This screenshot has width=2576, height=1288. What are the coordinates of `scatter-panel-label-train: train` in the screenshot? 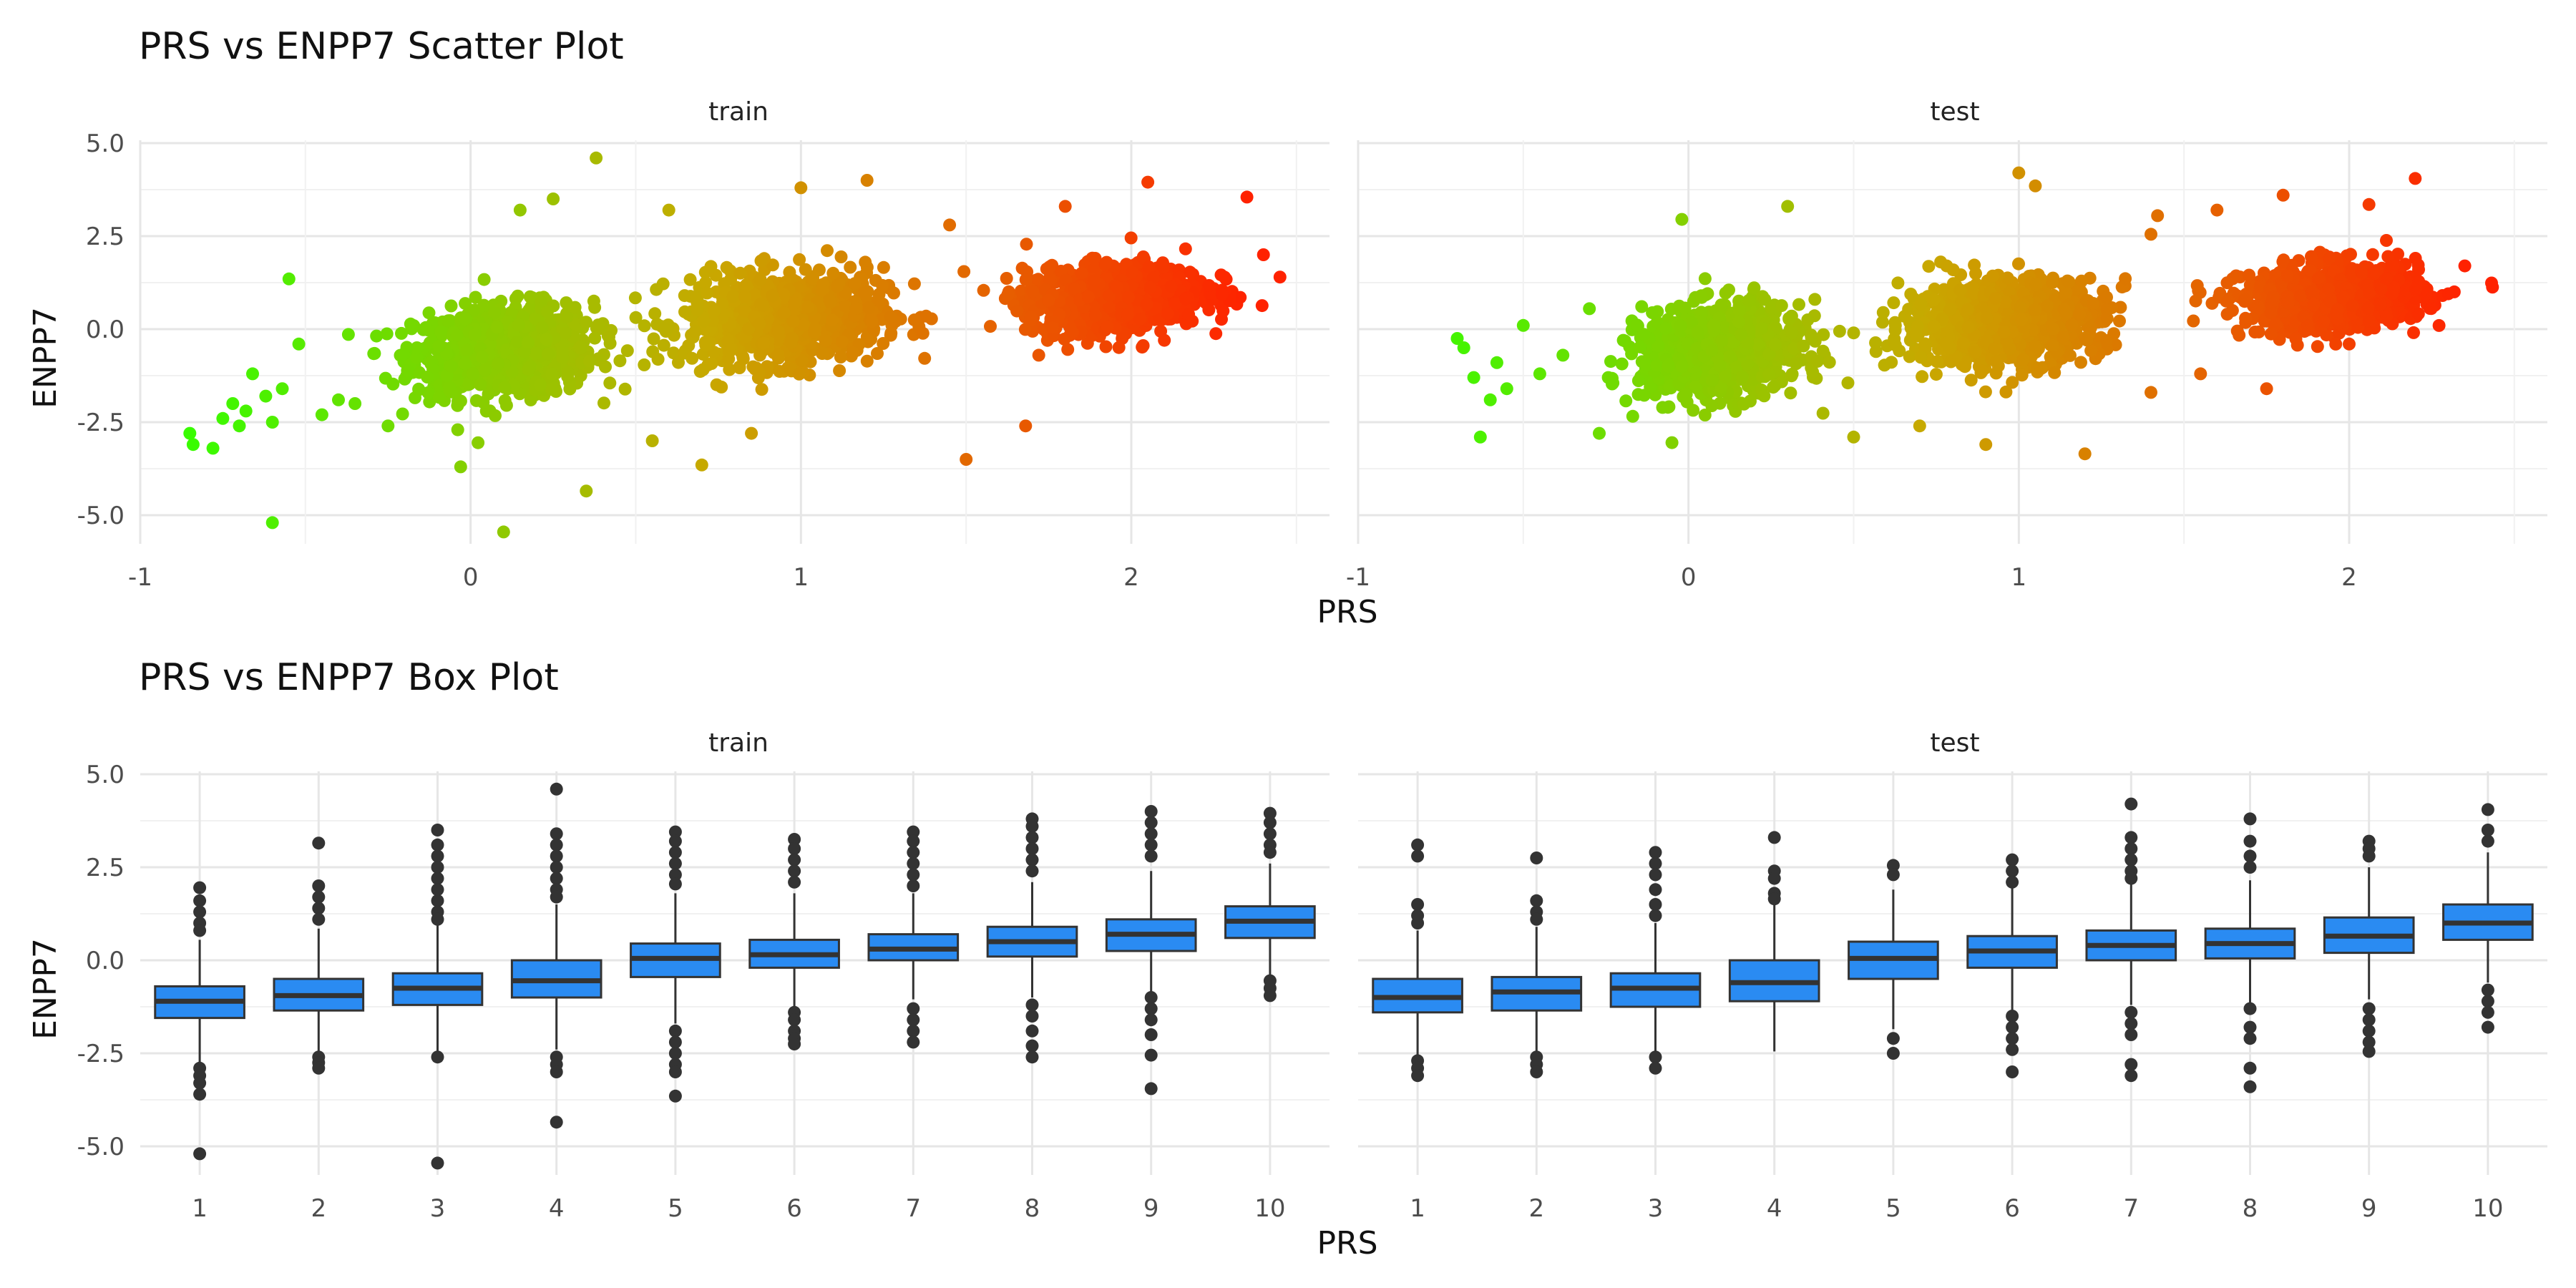 It's located at (738, 112).